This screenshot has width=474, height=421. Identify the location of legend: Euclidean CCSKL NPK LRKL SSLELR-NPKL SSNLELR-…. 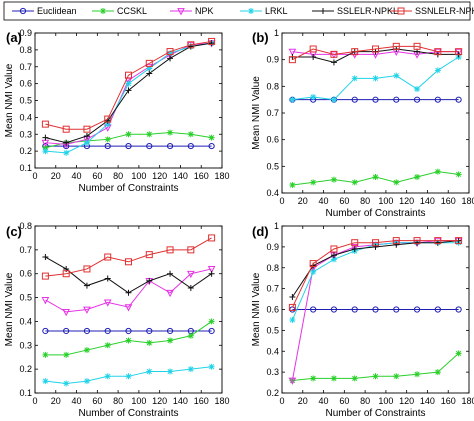
(238, 11).